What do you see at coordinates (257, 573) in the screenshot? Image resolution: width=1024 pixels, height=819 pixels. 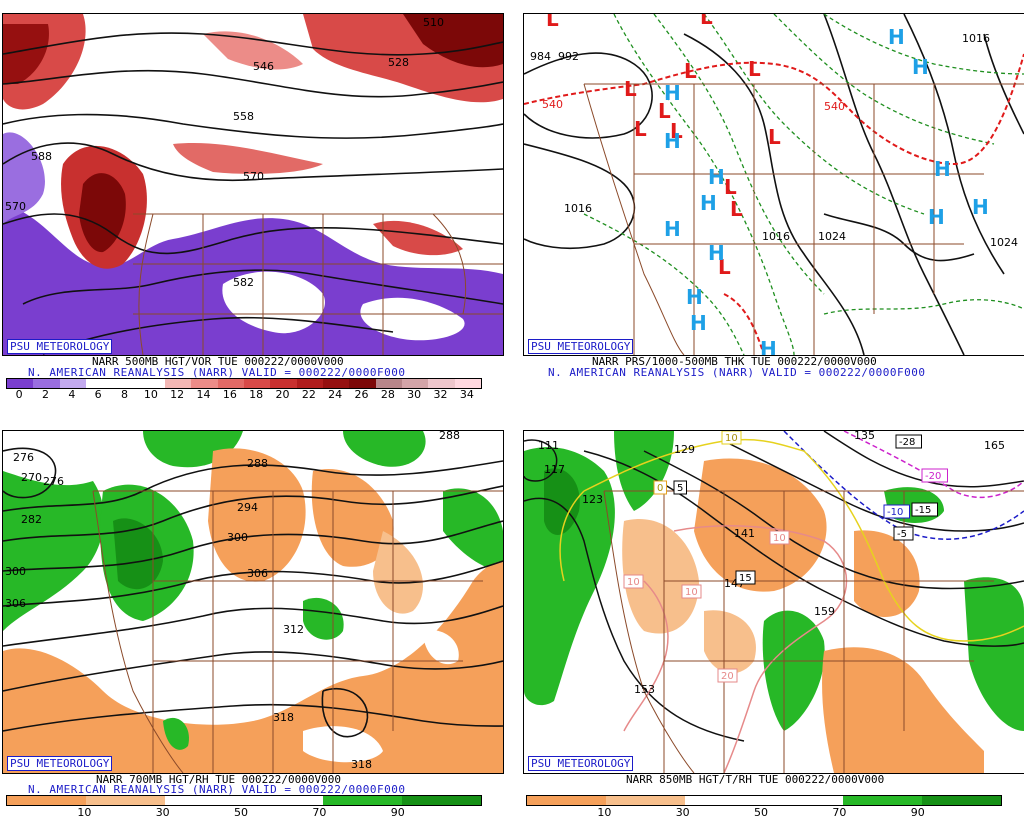 I see `contour-label: 306` at bounding box center [257, 573].